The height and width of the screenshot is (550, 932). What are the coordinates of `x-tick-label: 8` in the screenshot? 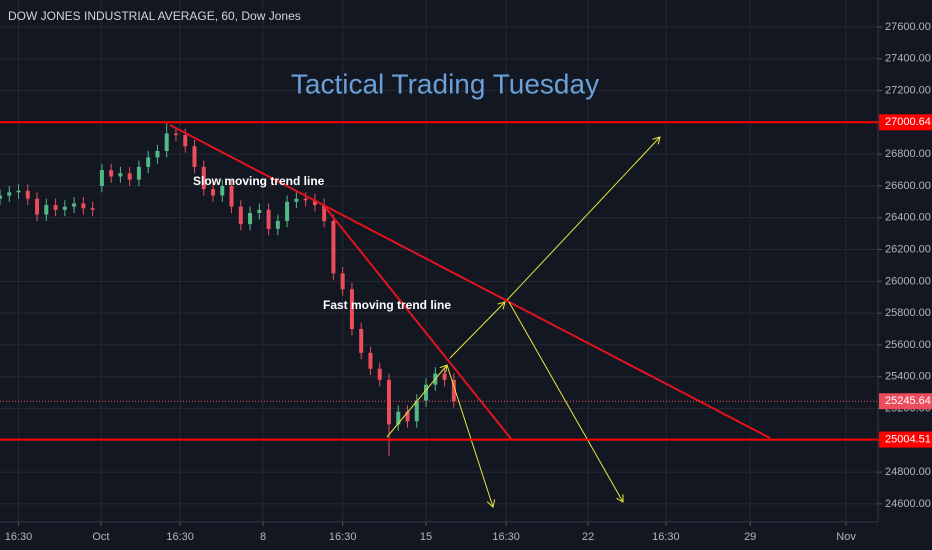 It's located at (263, 537).